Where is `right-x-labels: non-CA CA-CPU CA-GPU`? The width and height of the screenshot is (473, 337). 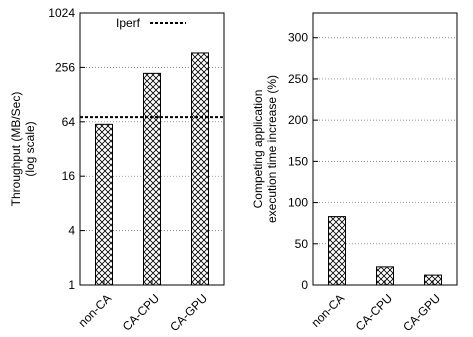
right-x-labels: non-CA CA-CPU CA-GPU is located at coordinates (375, 307).